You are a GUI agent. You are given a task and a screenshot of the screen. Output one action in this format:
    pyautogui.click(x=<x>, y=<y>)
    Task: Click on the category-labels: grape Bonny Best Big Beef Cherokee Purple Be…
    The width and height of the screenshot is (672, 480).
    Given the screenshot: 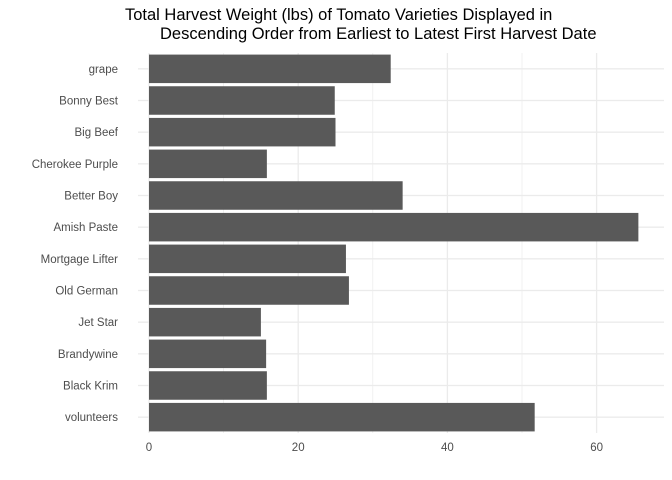 What is the action you would take?
    pyautogui.click(x=75, y=244)
    